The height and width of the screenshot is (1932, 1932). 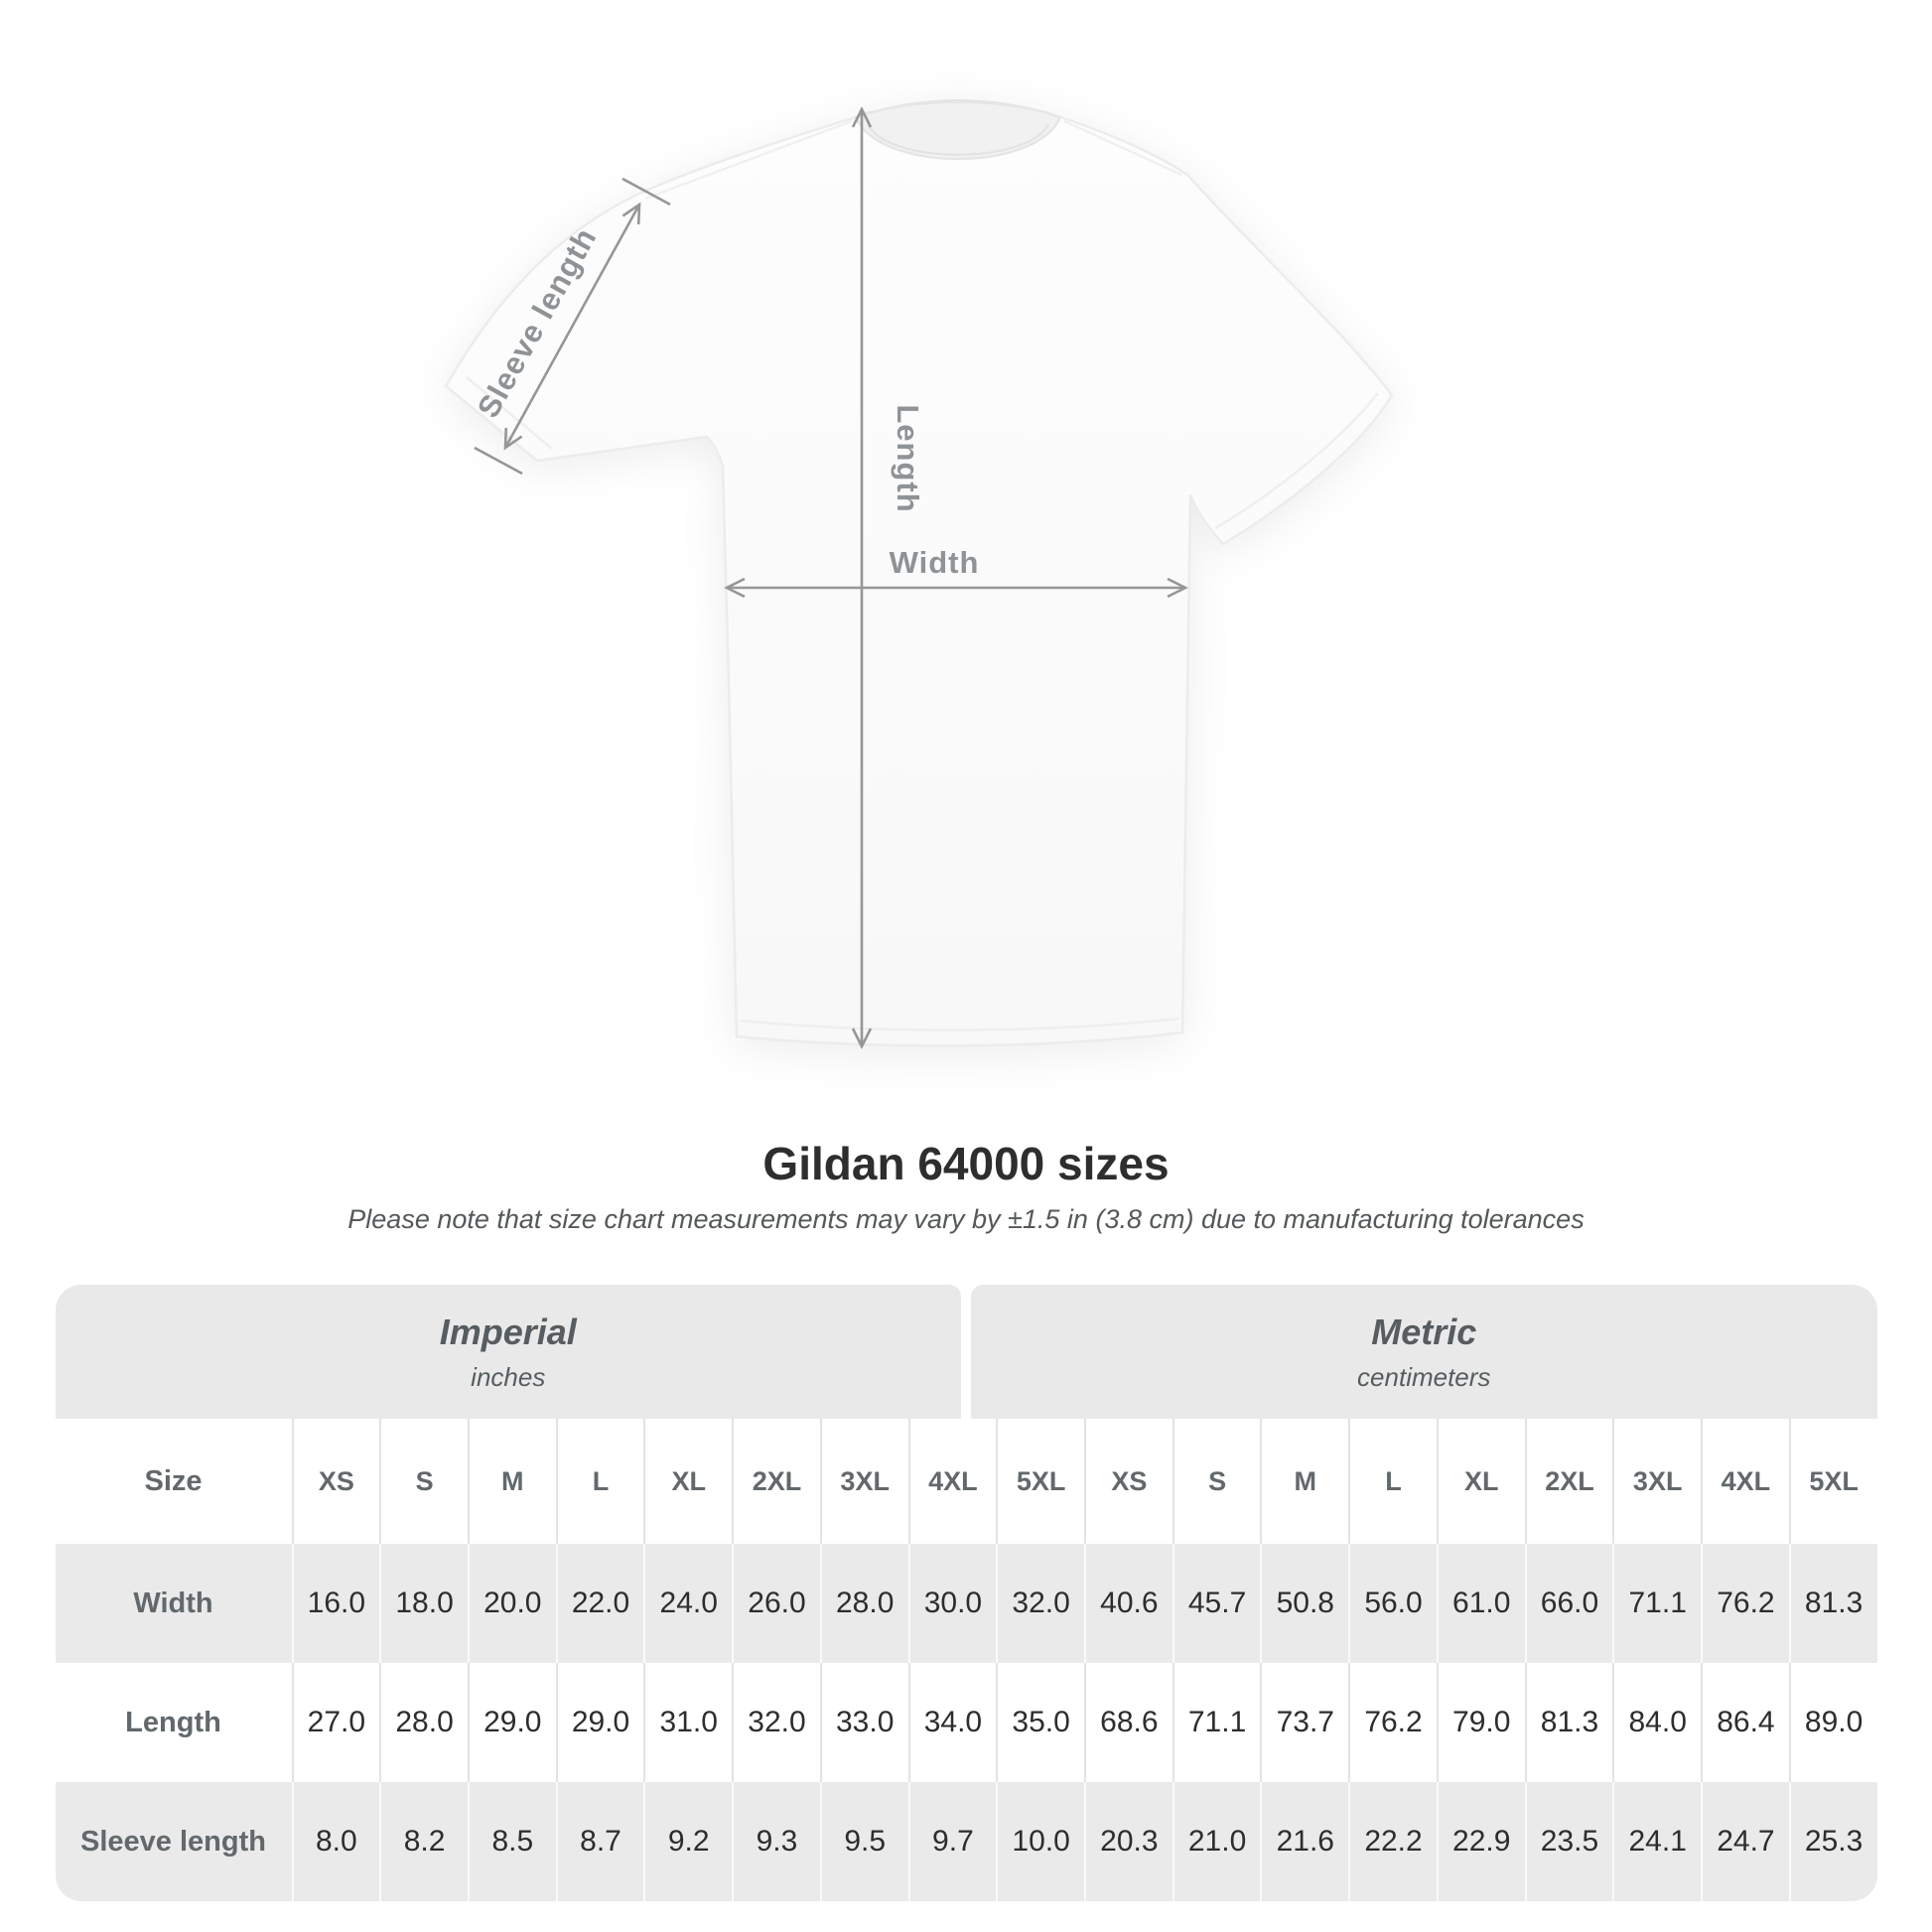 What do you see at coordinates (173, 1480) in the screenshot?
I see `size-column-header: Size` at bounding box center [173, 1480].